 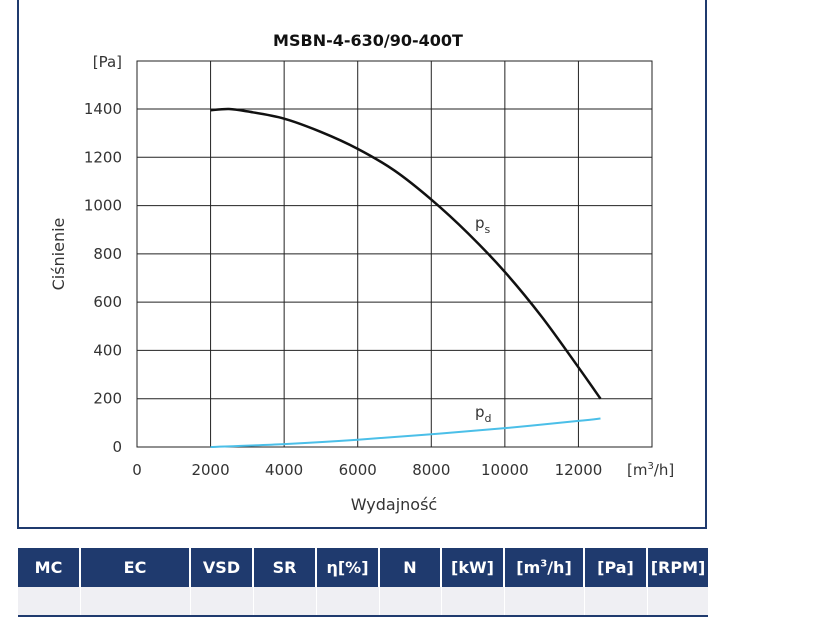 I want to click on ps-series-label: ps, so click(x=483, y=225).